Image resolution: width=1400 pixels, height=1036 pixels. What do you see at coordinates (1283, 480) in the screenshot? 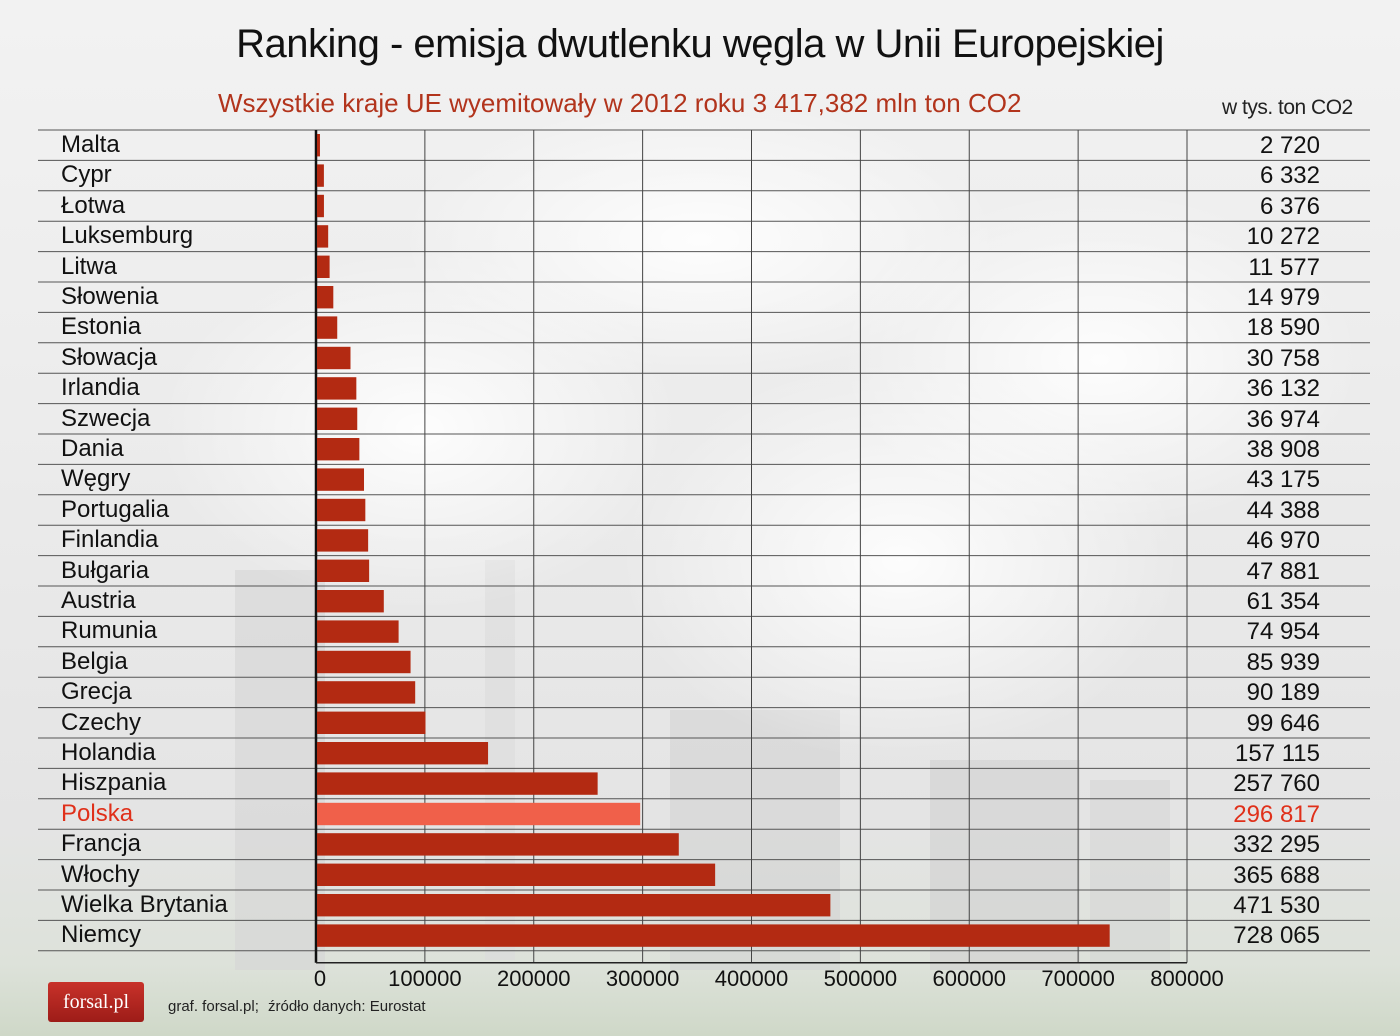
I see `value-label: 43 175` at bounding box center [1283, 480].